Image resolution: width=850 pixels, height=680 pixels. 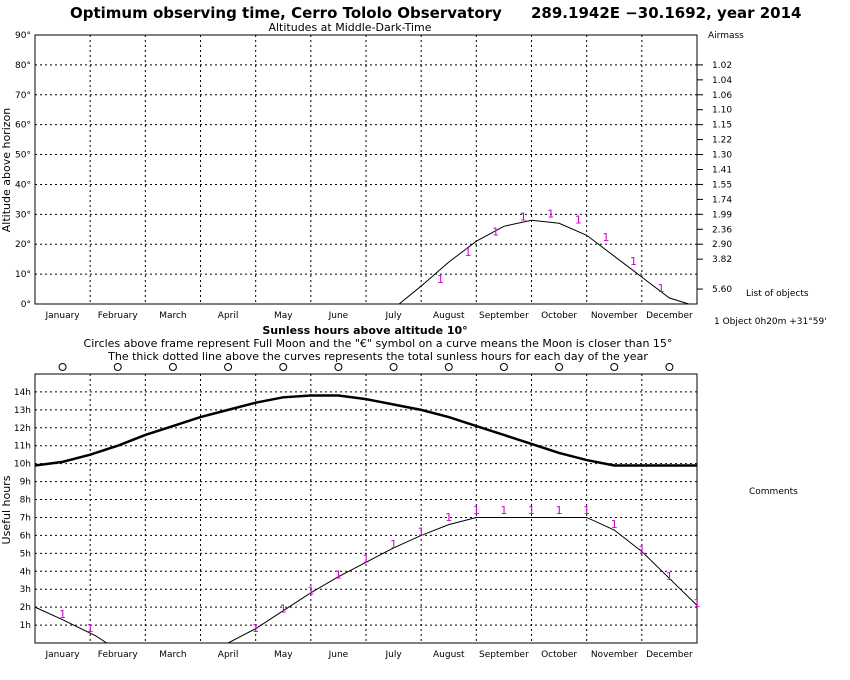 What do you see at coordinates (722, 81) in the screenshot?
I see `airmass-tick-label: 1.04` at bounding box center [722, 81].